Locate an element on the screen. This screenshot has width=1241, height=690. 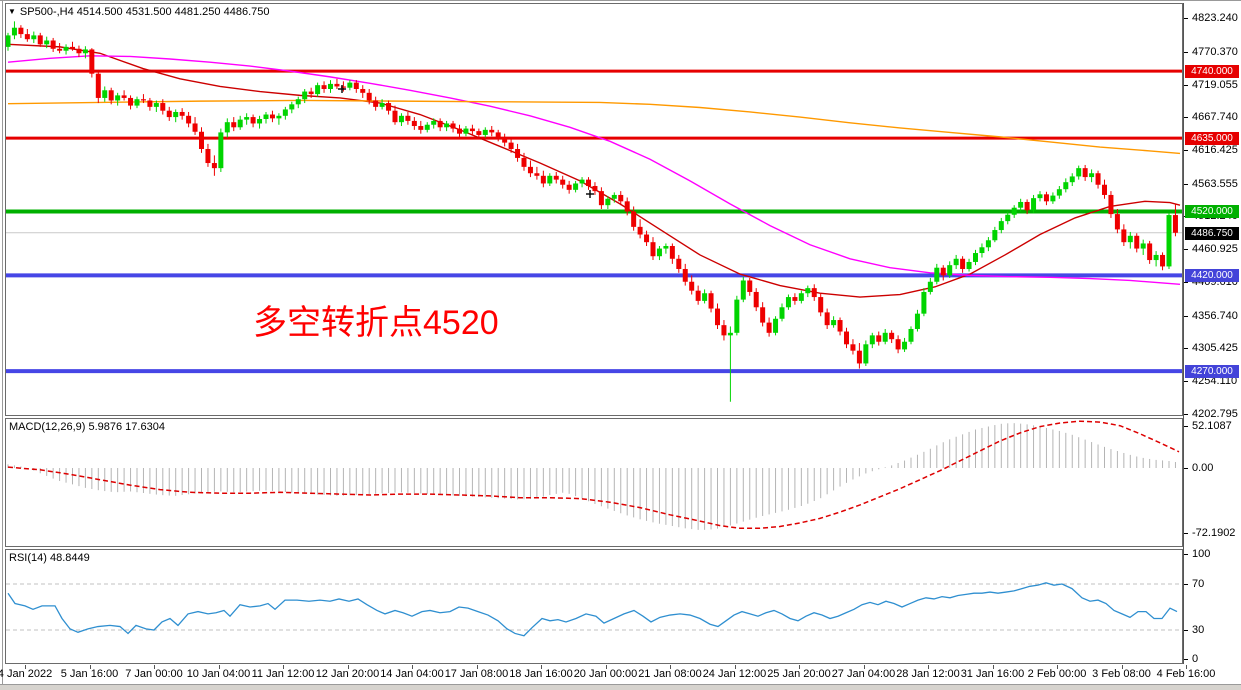
time-tick-label: 28 Jan 12:00 is located at coordinates (928, 674).